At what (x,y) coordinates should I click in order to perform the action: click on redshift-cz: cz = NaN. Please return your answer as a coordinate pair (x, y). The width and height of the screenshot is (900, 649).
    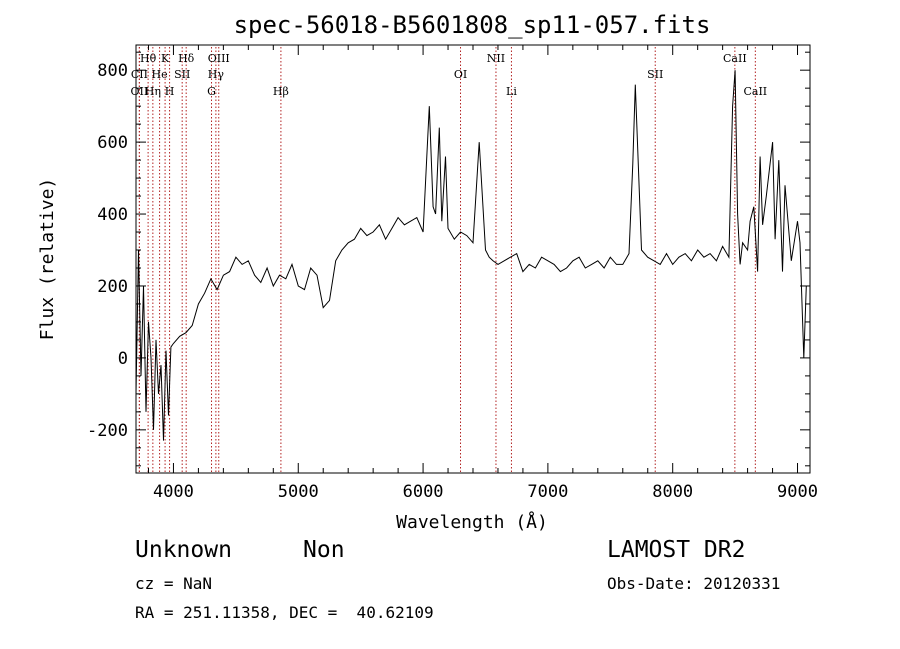
    Looking at the image, I should click on (174, 583).